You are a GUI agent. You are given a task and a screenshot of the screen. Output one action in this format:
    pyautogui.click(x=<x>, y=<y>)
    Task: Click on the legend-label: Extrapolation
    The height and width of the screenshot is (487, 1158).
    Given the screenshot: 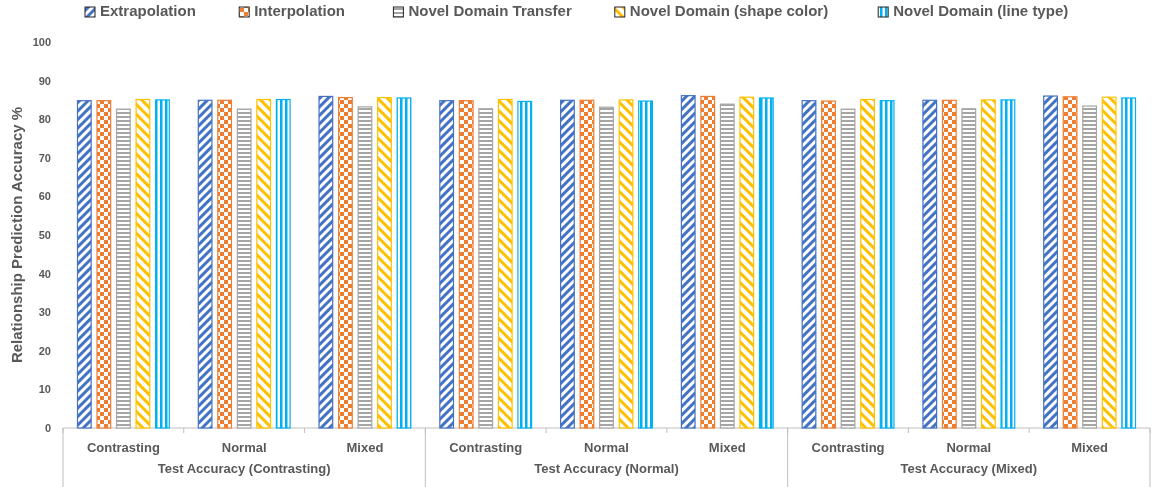 What is the action you would take?
    pyautogui.click(x=148, y=10)
    